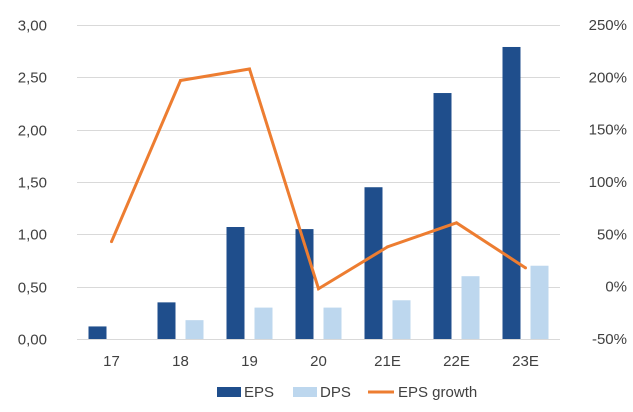 The height and width of the screenshot is (412, 633). What do you see at coordinates (32, 26) in the screenshot?
I see `left-tick-label: 3,00` at bounding box center [32, 26].